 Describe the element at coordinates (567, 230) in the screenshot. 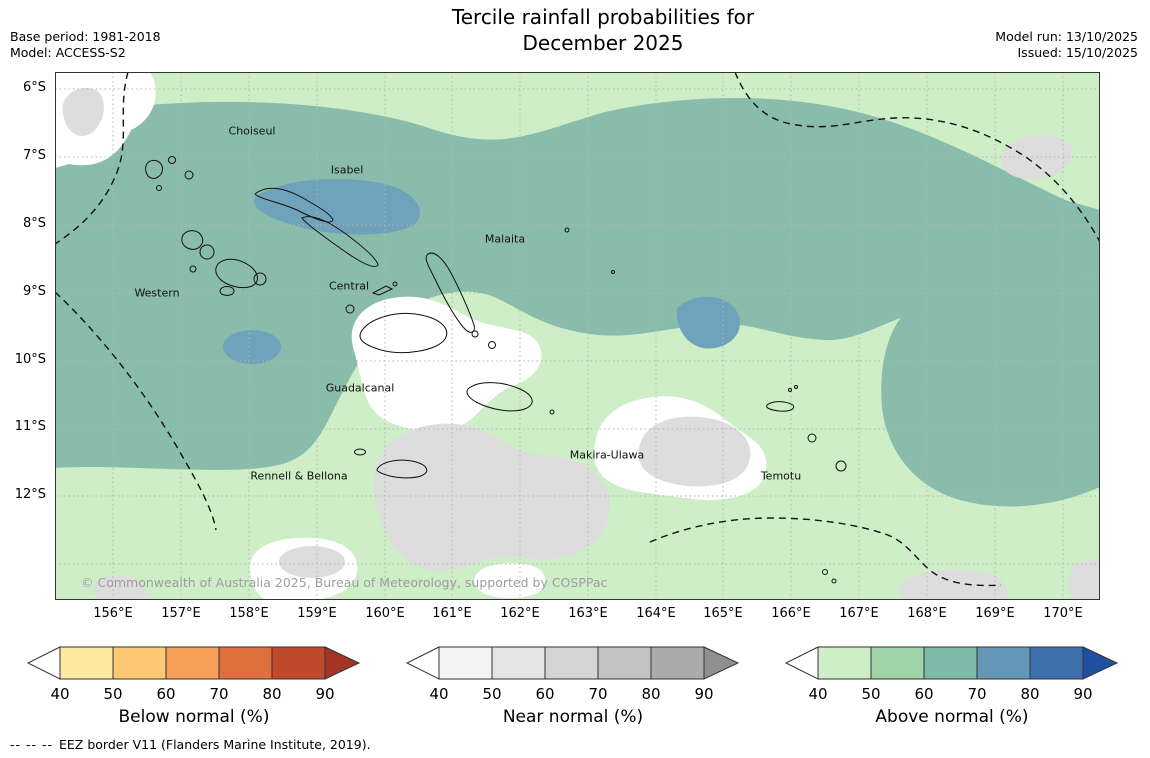

I see `island-ontong-java` at that location.